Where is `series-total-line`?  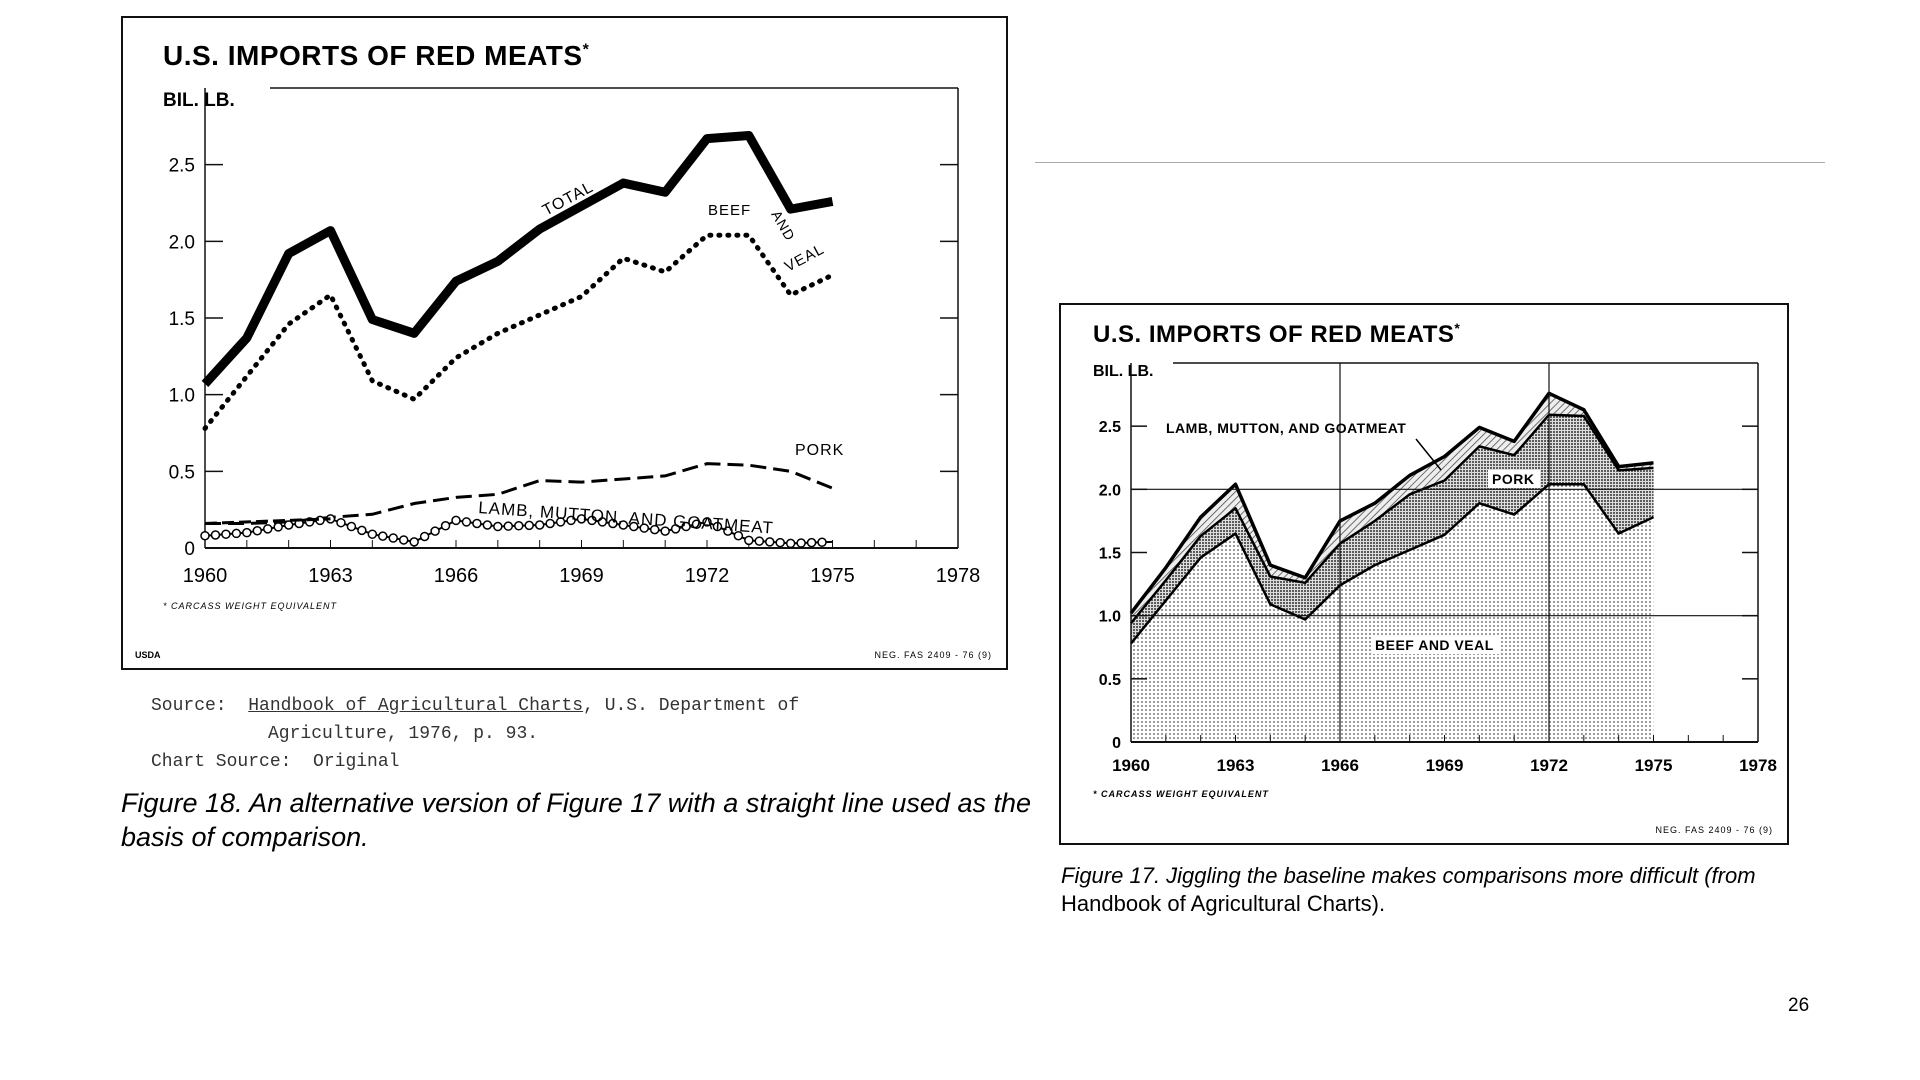
series-total-line is located at coordinates (517, 259).